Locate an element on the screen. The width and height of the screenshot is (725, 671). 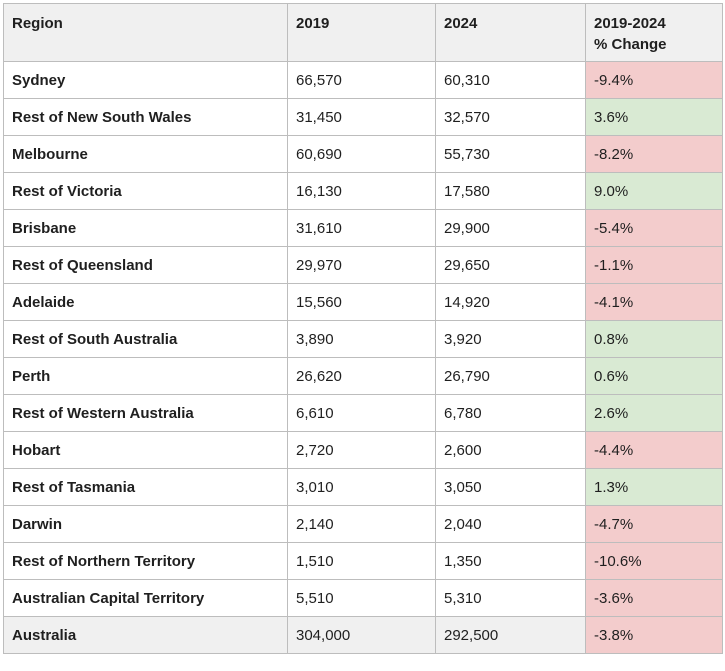
region-cell: Perth is located at coordinates (145, 376).